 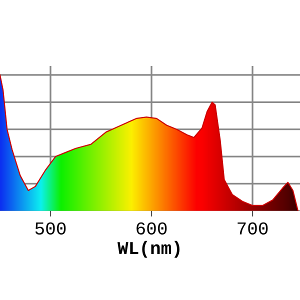 I want to click on x-tick-label: 500, so click(x=50, y=228).